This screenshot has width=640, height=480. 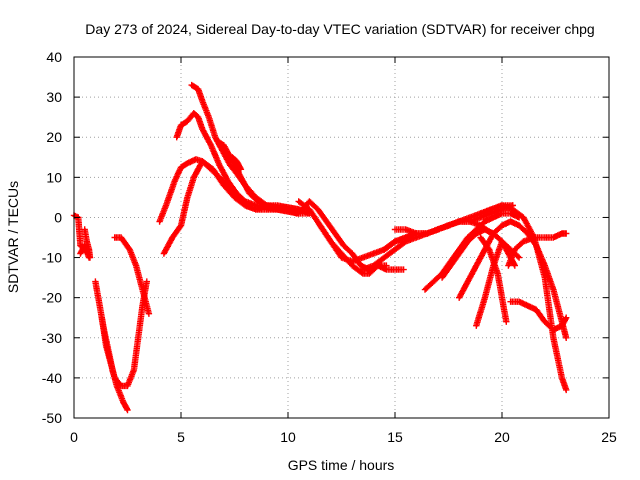 I want to click on y-tick-label: 0, so click(x=58, y=217).